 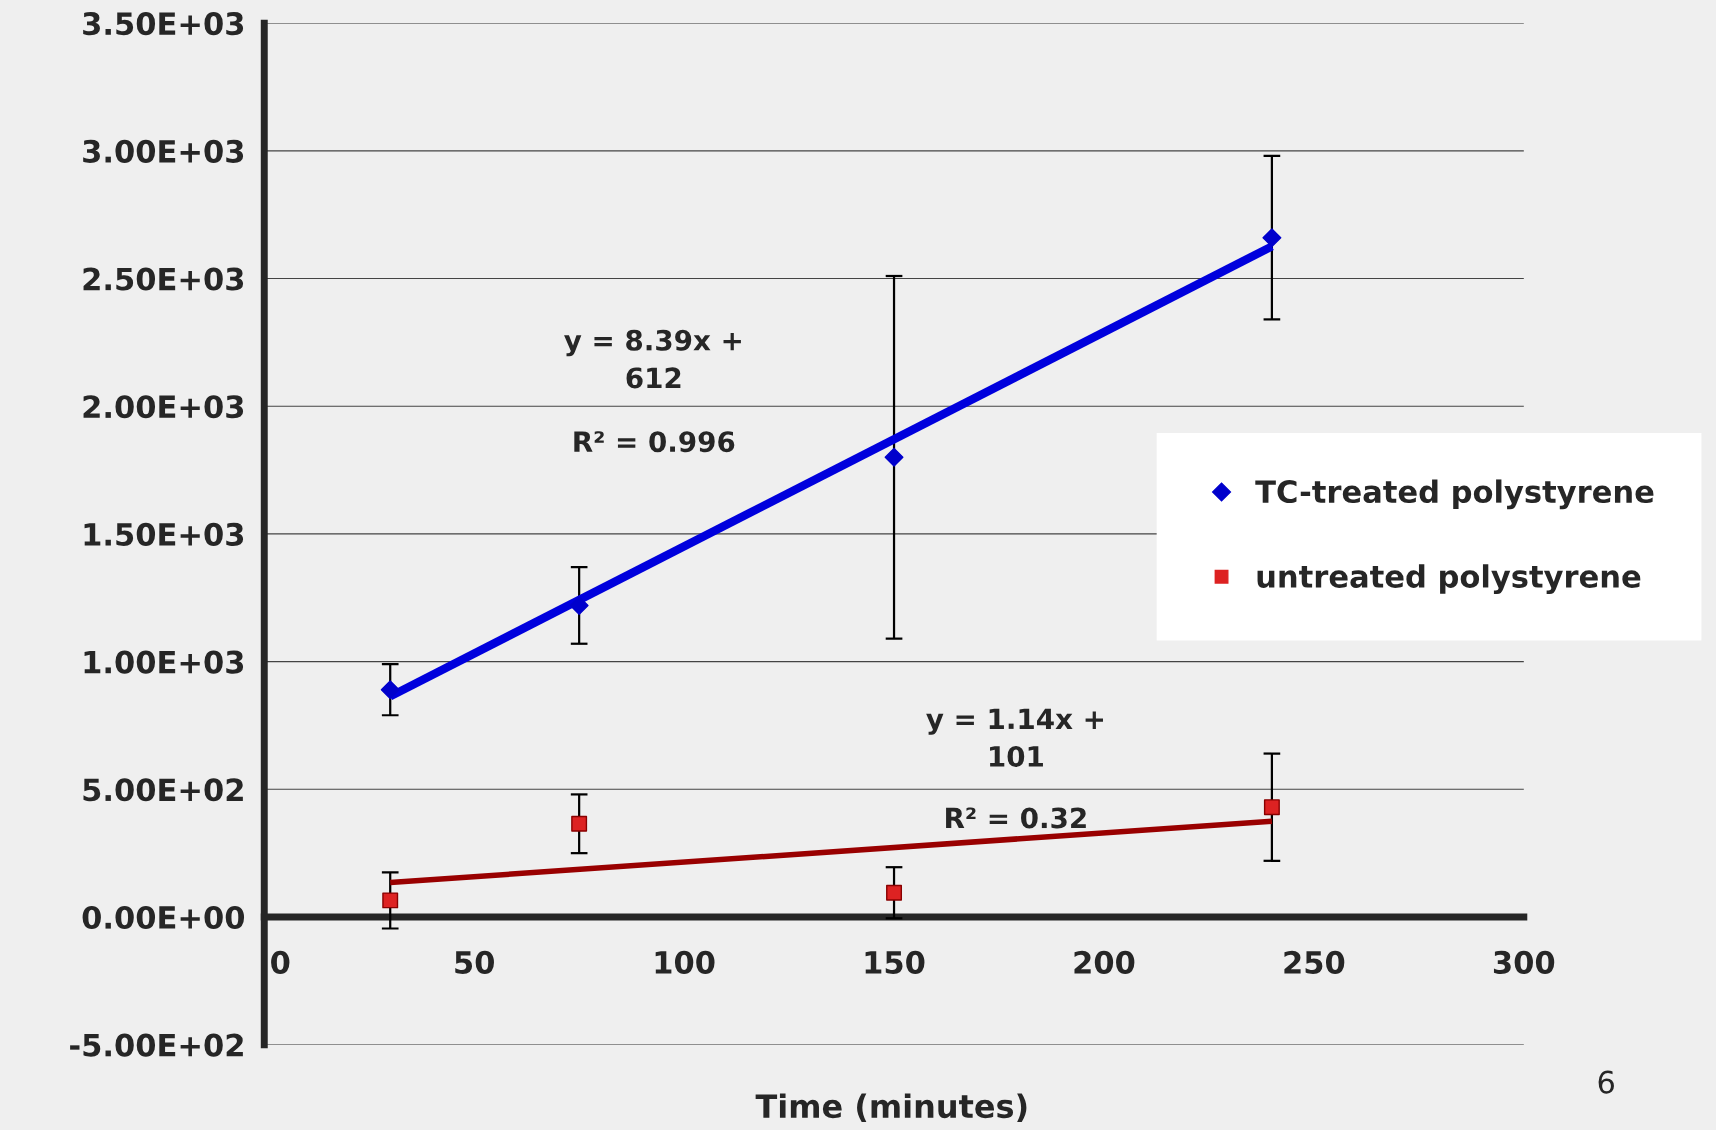 I want to click on x-tick-label: 150, so click(x=895, y=962).